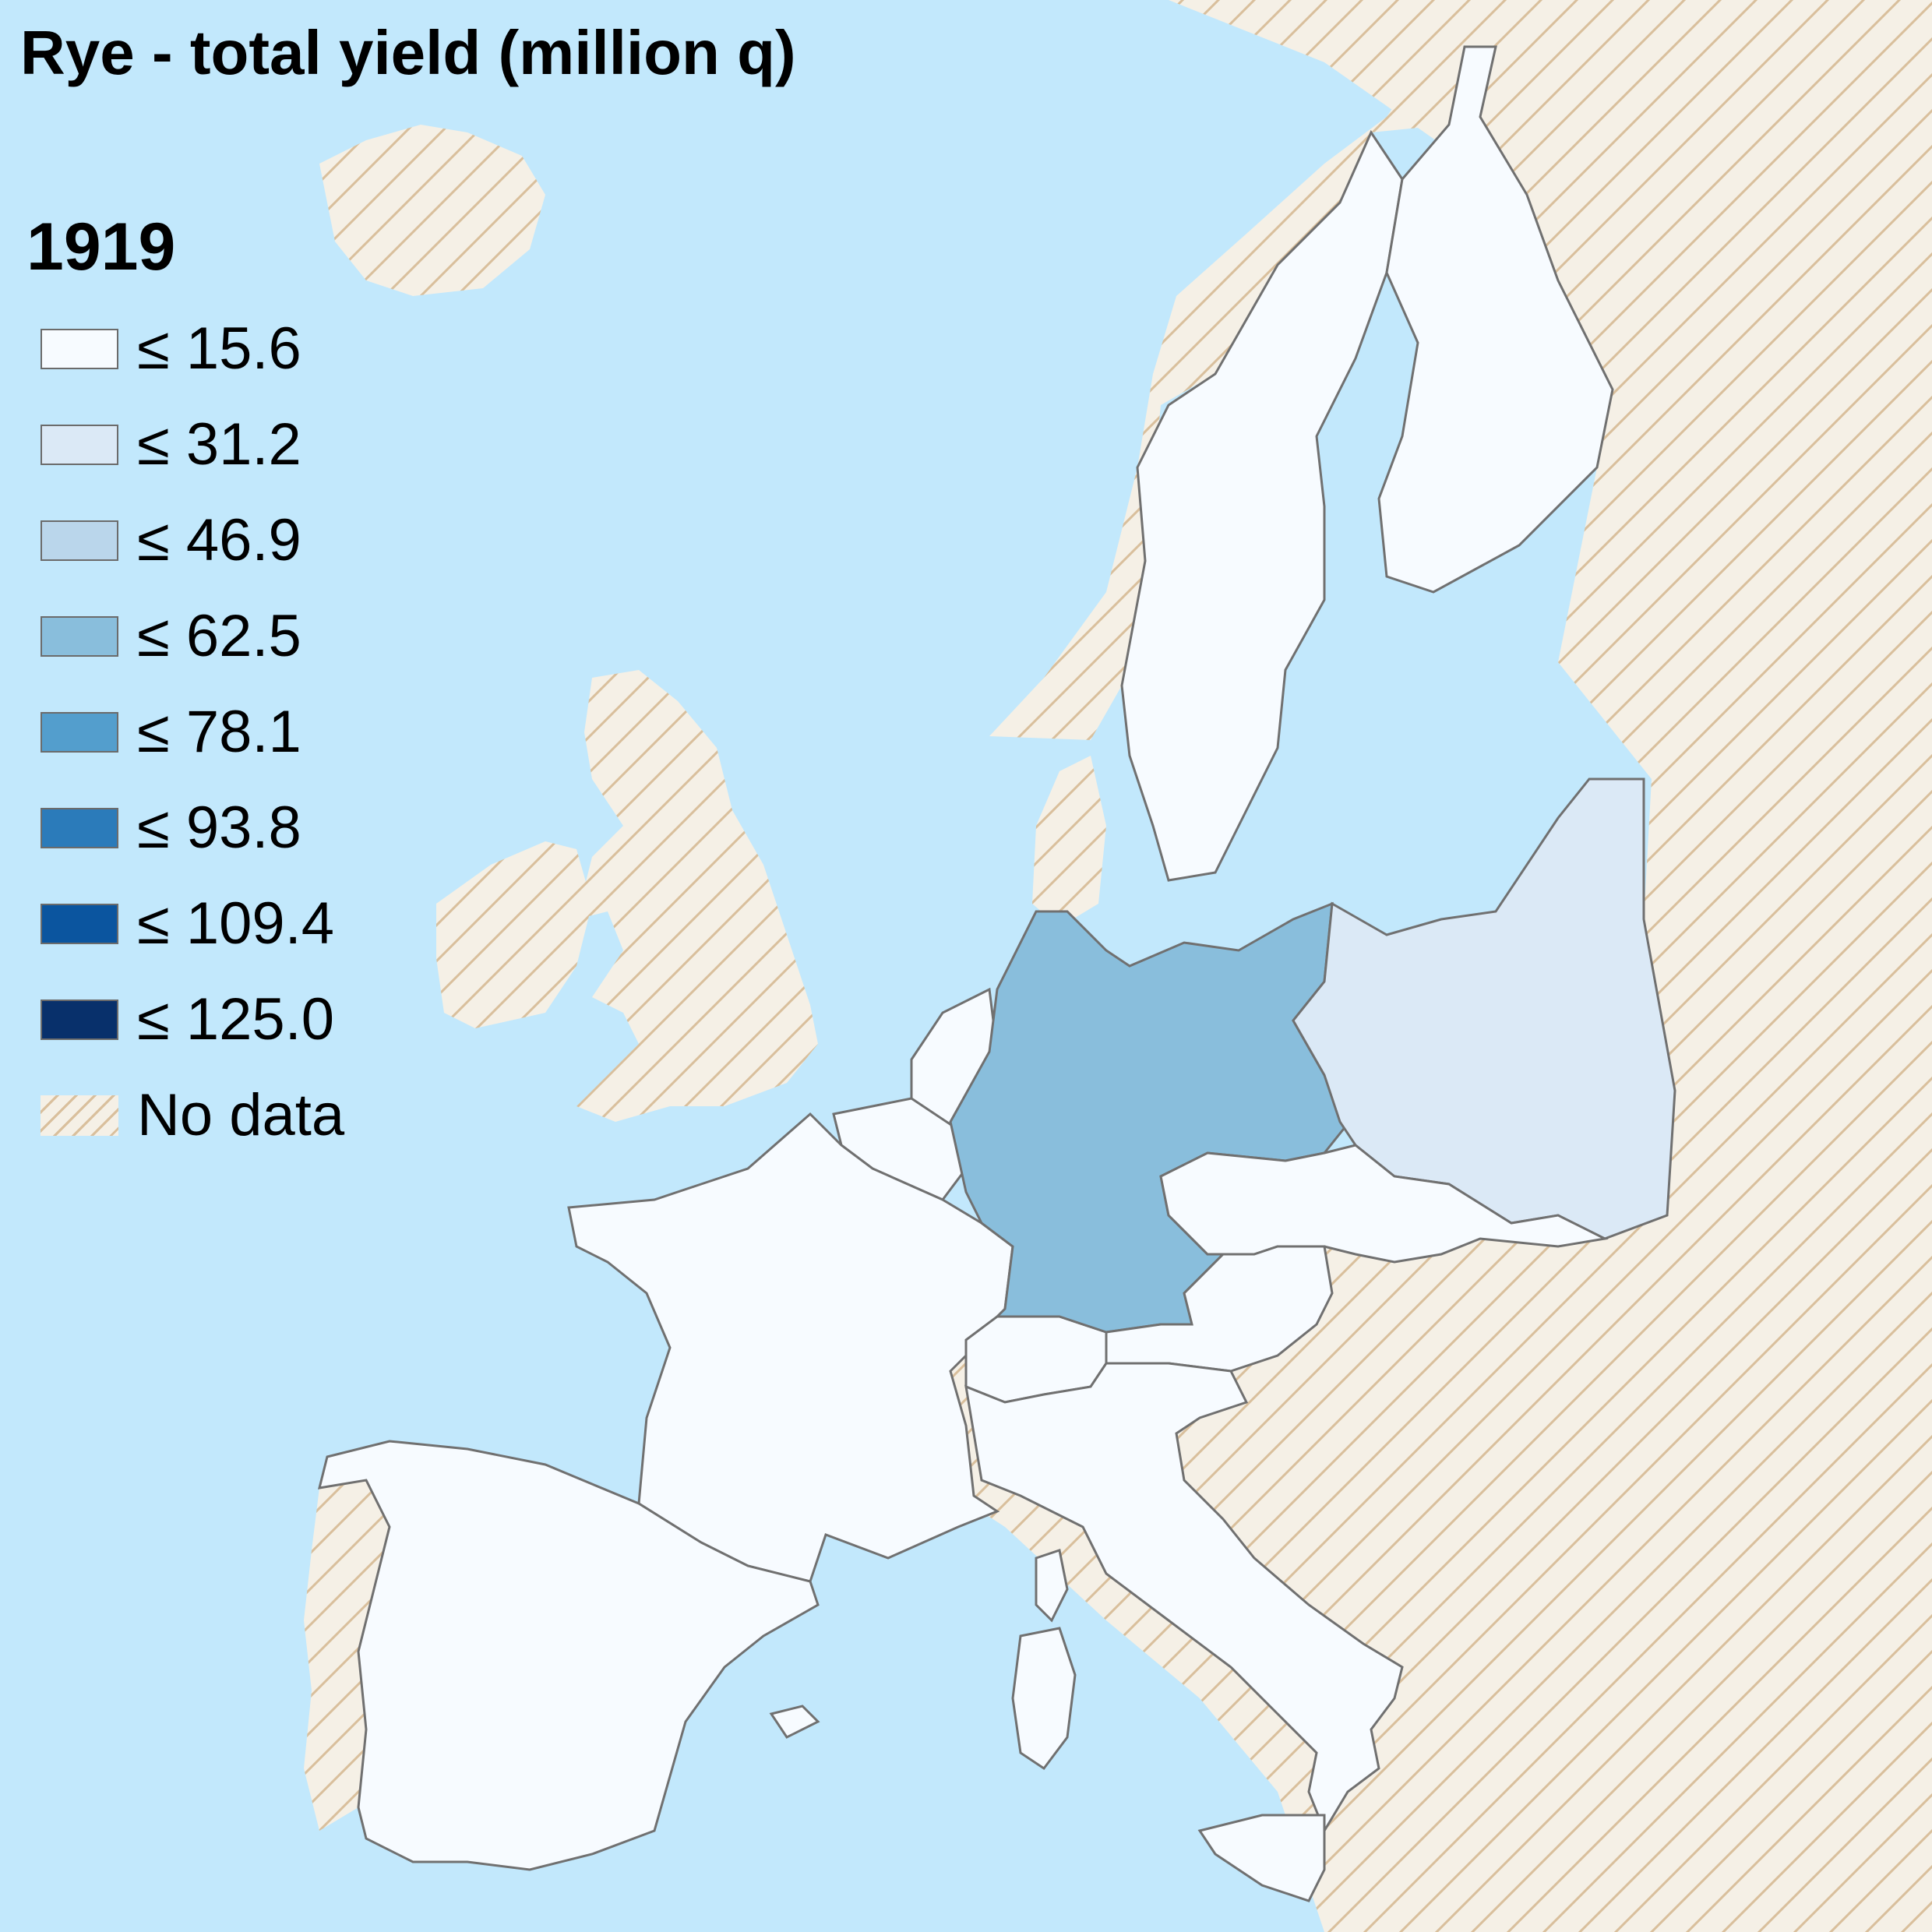 The height and width of the screenshot is (1932, 1932). I want to click on legend-label: ≤ 62.5, so click(219, 636).